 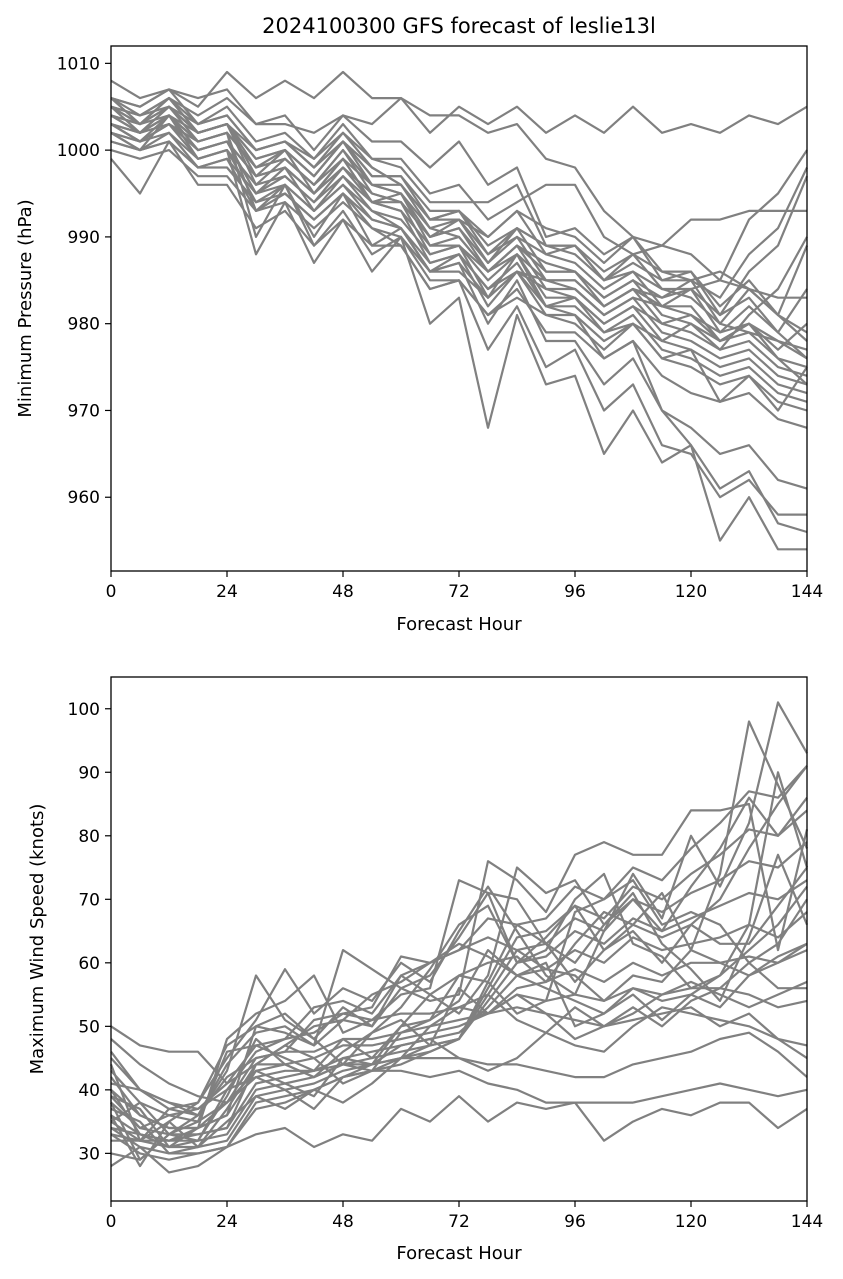 I want to click on pressure-y-tick-label: 970, so click(x=84, y=411).